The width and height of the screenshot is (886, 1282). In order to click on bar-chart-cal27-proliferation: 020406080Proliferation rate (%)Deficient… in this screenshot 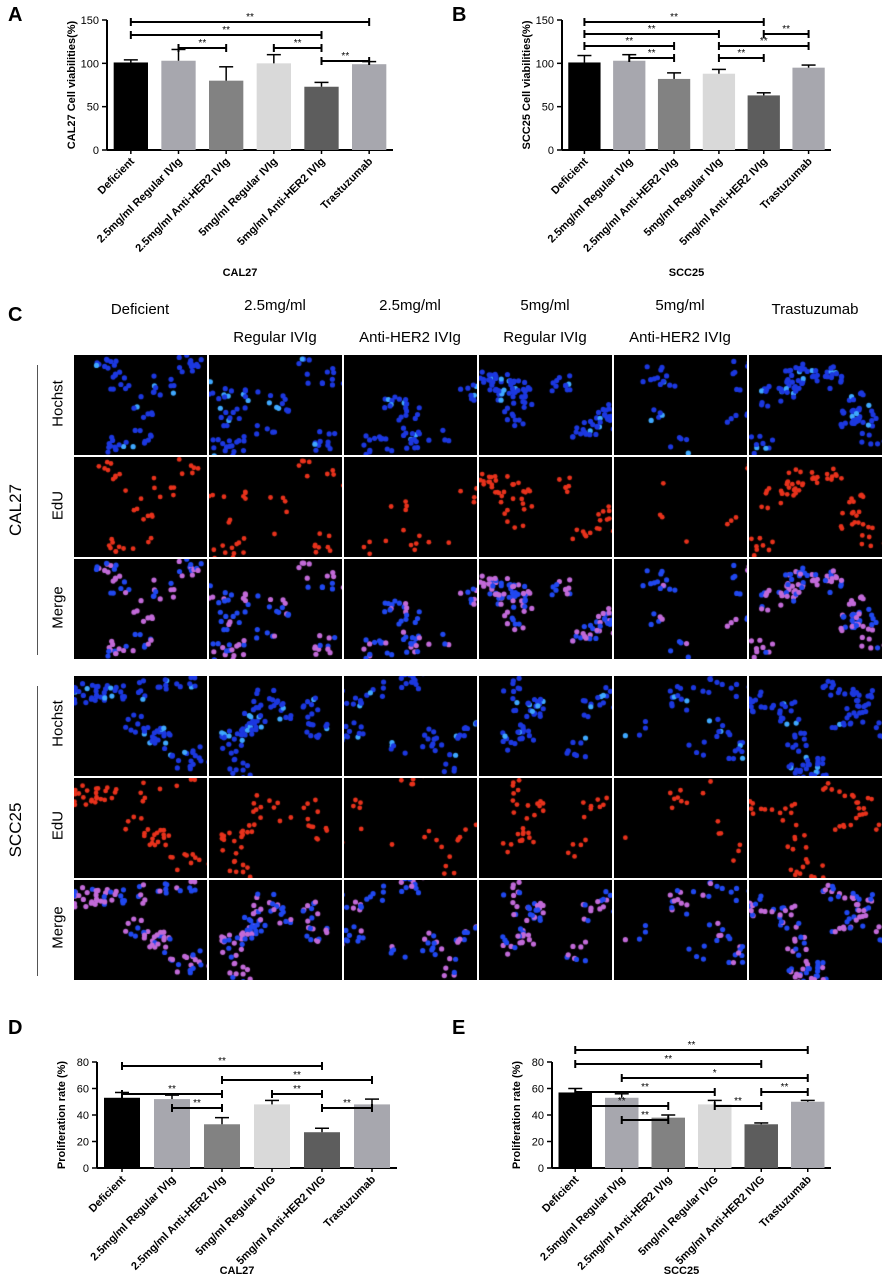, I will do `click(221, 1146)`.